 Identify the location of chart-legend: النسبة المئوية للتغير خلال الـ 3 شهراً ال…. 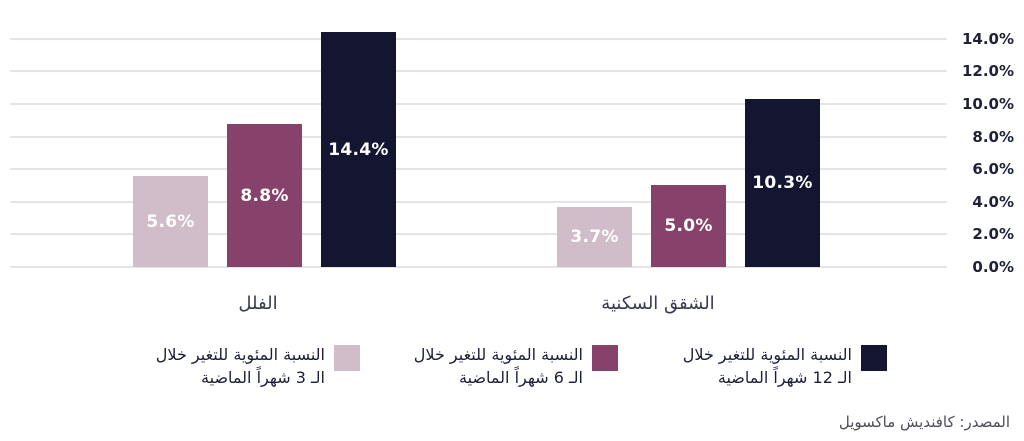
(512, 372).